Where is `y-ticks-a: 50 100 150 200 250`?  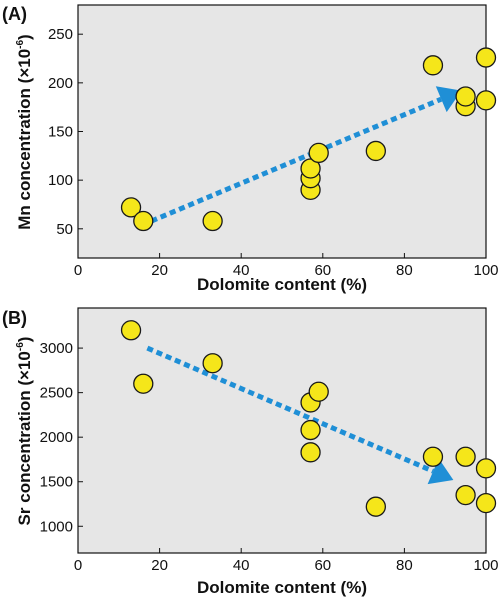 y-ticks-a: 50 100 150 200 250 is located at coordinates (65, 132).